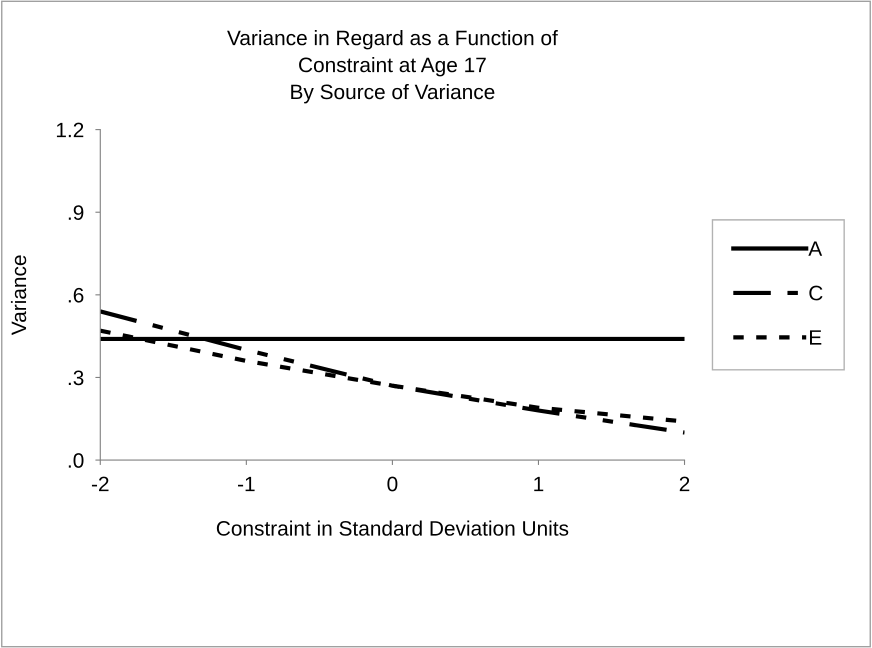 Image resolution: width=872 pixels, height=648 pixels. What do you see at coordinates (392, 67) in the screenshot?
I see `chart-title: Variance in Regard as a Function of Constraint at Age 17 By Source of Variance` at bounding box center [392, 67].